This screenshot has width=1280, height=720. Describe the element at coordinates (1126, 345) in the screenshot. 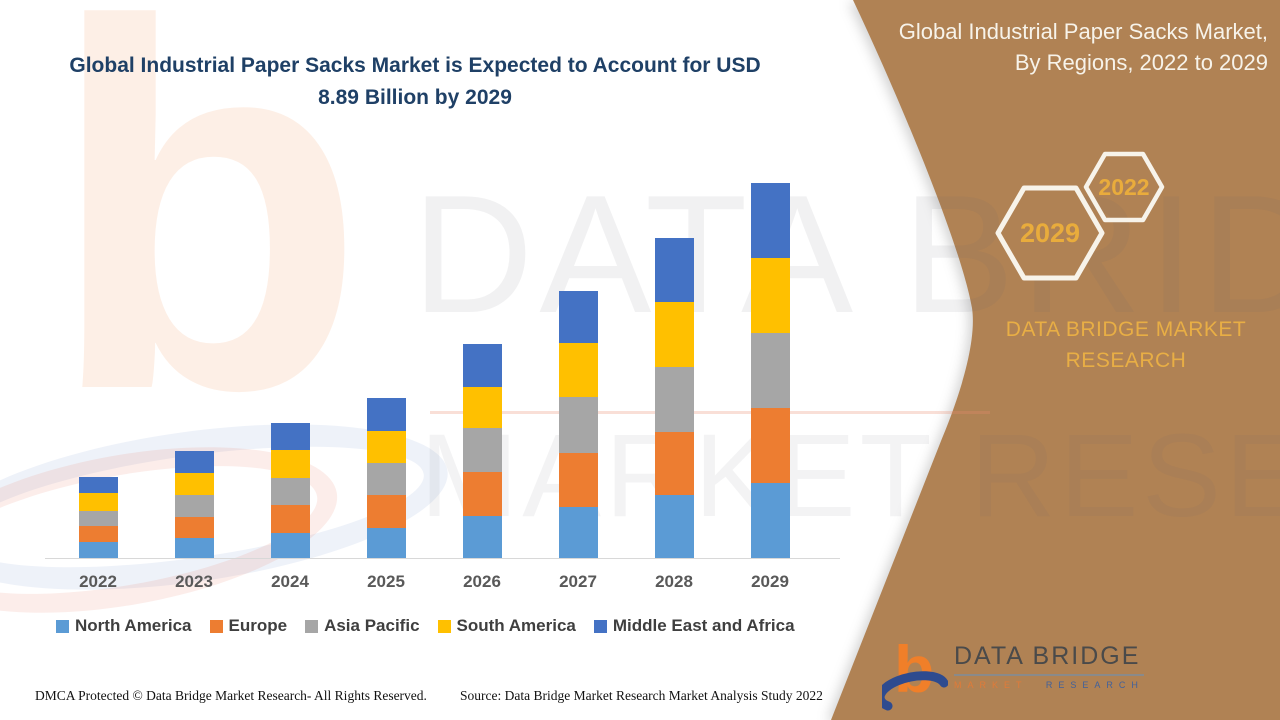

I see `brand-text: DATA BRIDGE MARKET RESEARCH` at that location.